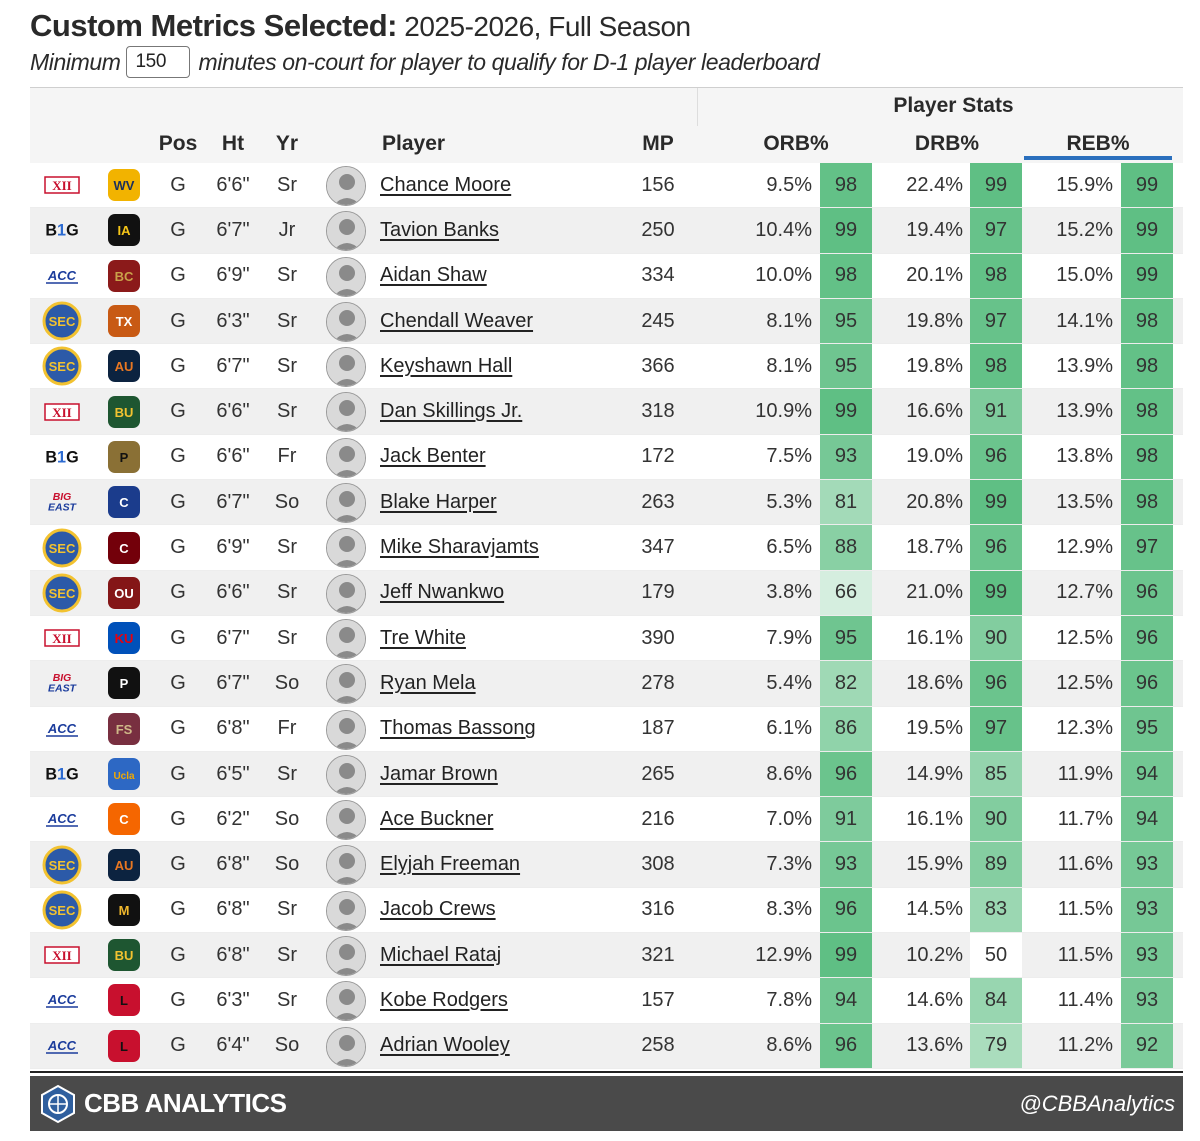 Image resolution: width=1200 pixels, height=1141 pixels. I want to click on player-name-link: Michael Rataj, so click(441, 954).